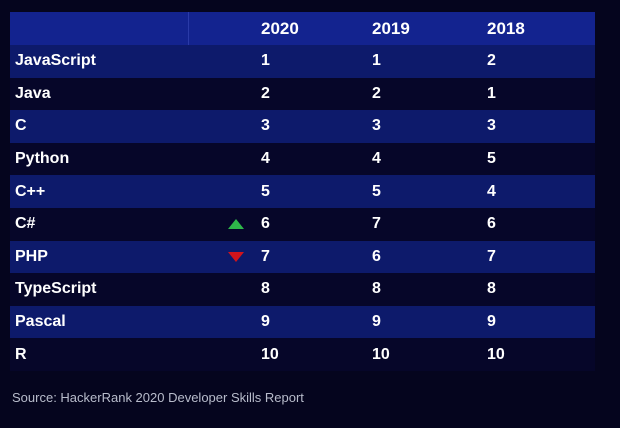  I want to click on table-row: Python 4 4 5, so click(302, 159).